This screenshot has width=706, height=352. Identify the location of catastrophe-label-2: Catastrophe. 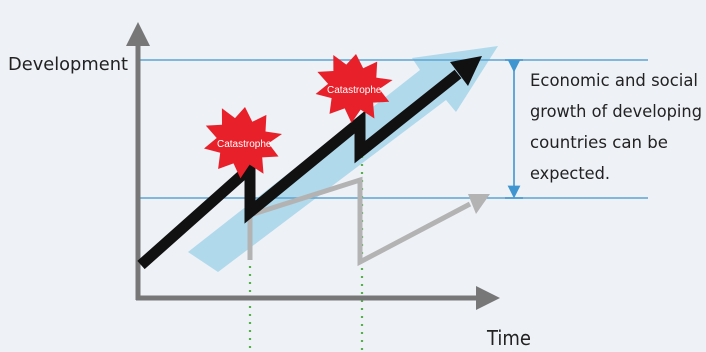
(354, 90).